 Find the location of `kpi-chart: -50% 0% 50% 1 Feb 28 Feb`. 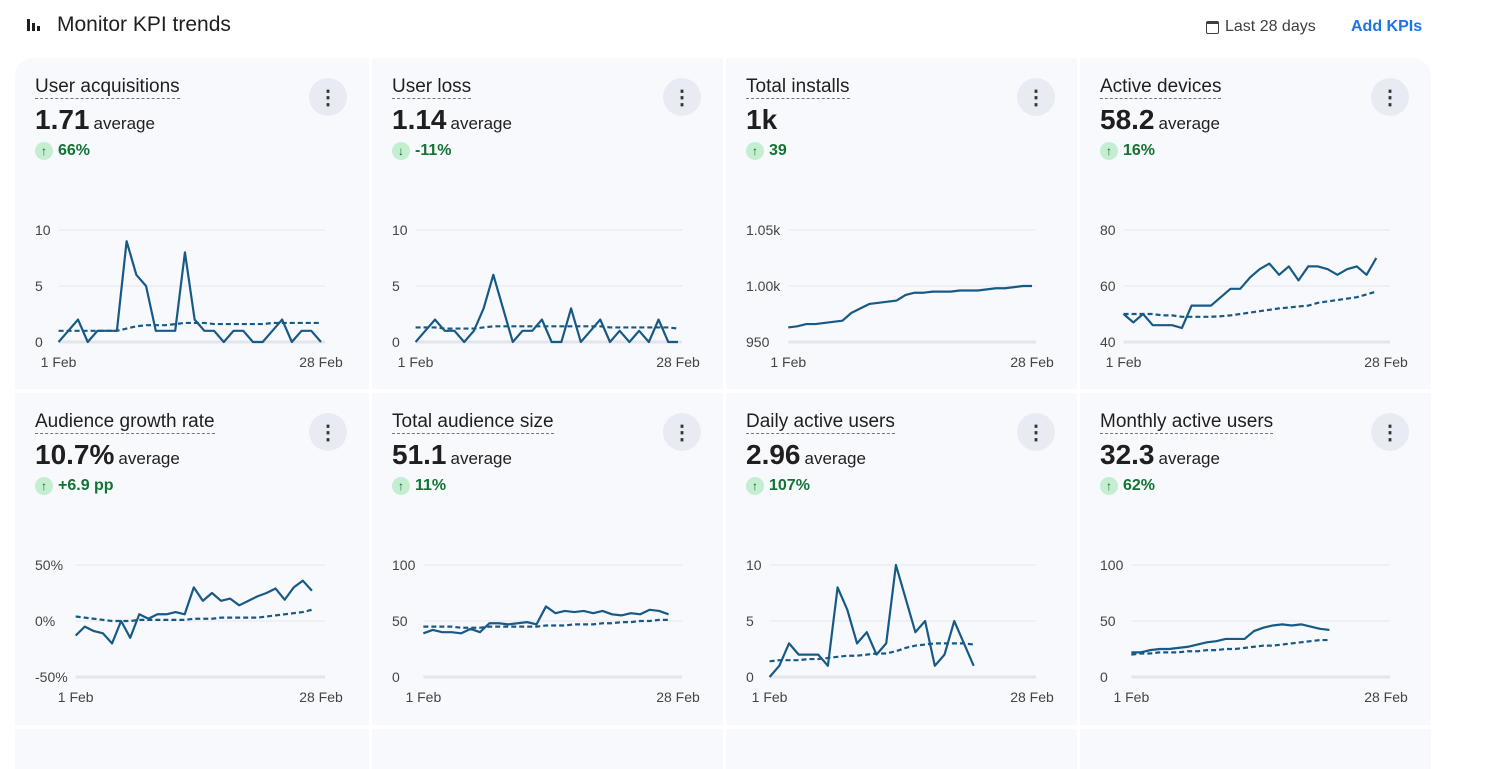

kpi-chart: -50% 0% 50% 1 Feb 28 Feb is located at coordinates (189, 631).